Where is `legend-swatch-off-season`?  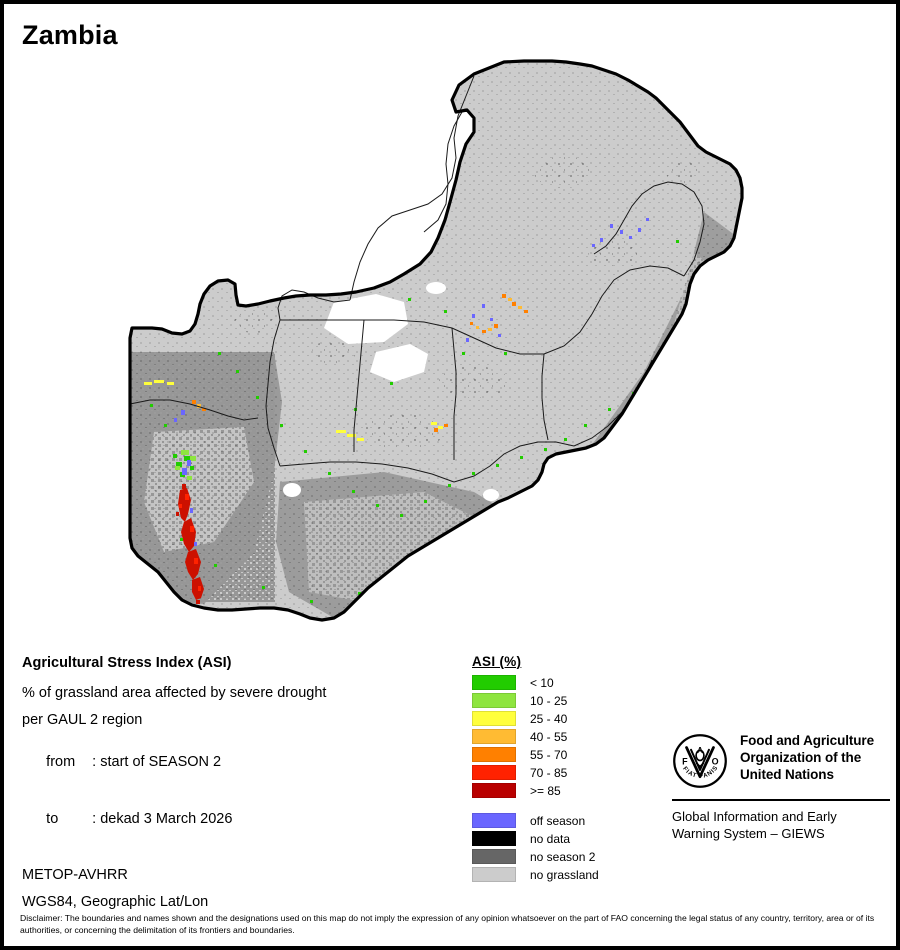 legend-swatch-off-season is located at coordinates (494, 820).